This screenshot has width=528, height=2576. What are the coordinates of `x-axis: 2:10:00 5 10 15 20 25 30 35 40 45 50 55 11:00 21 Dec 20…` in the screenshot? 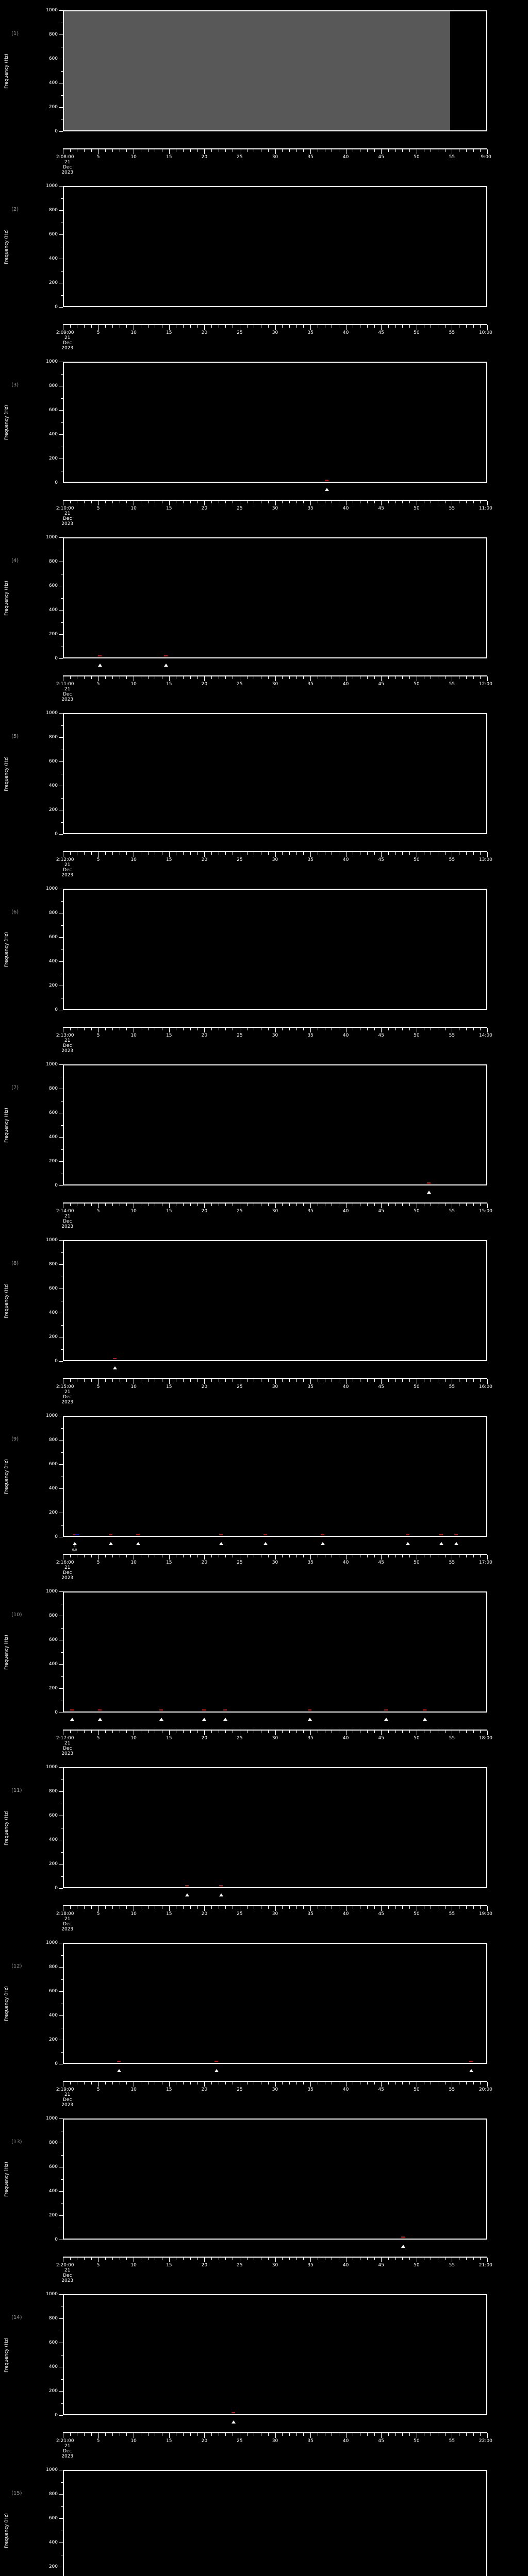 It's located at (274, 513).